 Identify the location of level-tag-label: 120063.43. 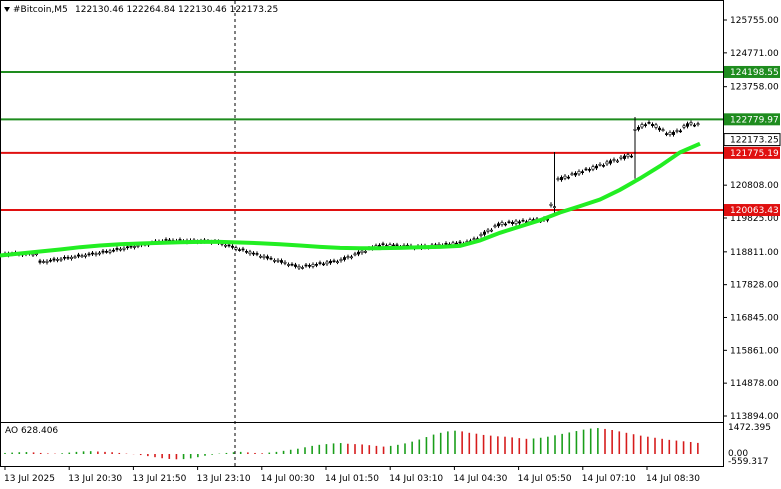
(754, 211).